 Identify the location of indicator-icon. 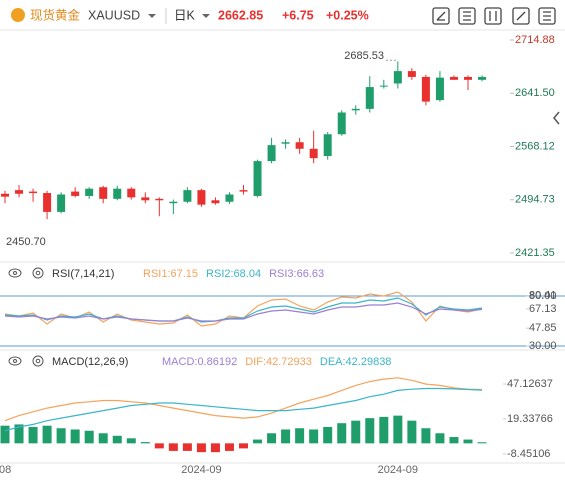
(467, 16).